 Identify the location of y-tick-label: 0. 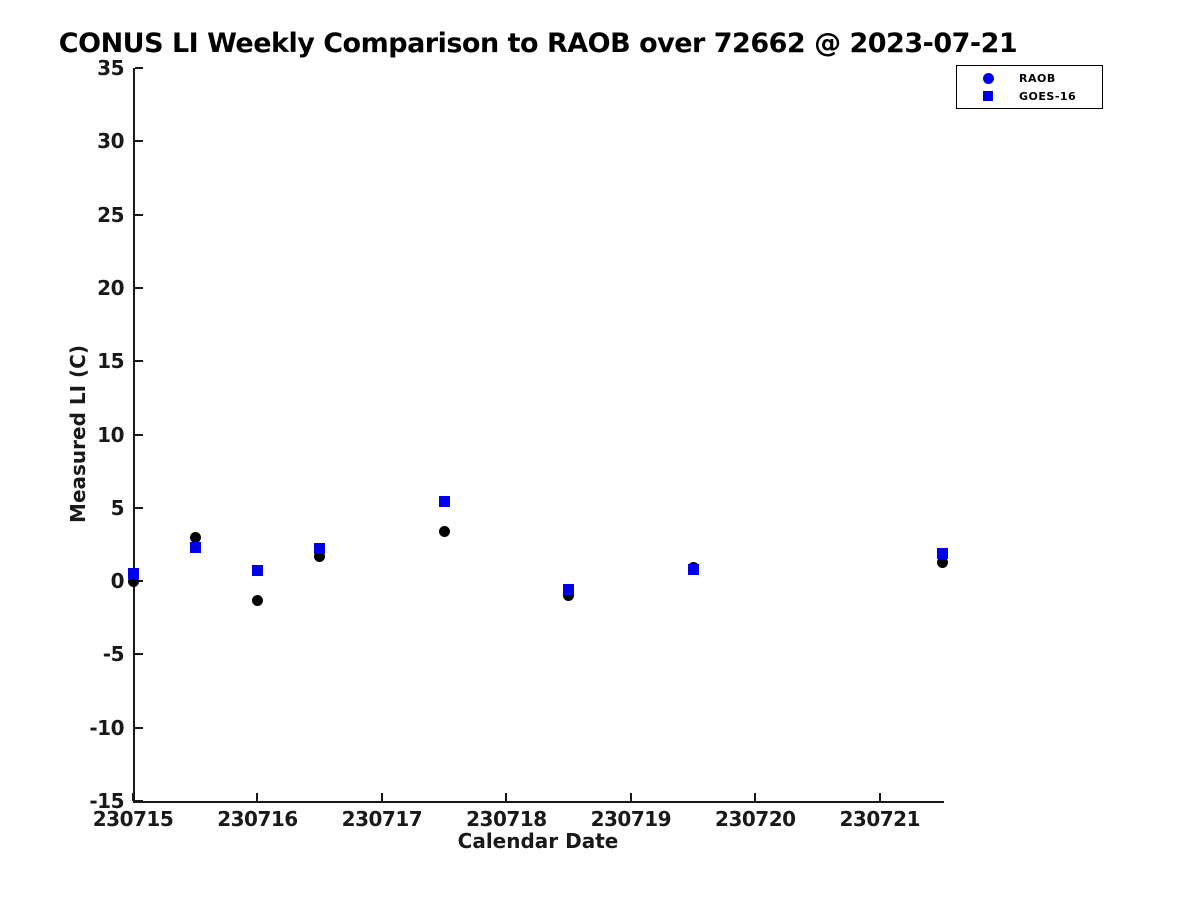
(117, 581).